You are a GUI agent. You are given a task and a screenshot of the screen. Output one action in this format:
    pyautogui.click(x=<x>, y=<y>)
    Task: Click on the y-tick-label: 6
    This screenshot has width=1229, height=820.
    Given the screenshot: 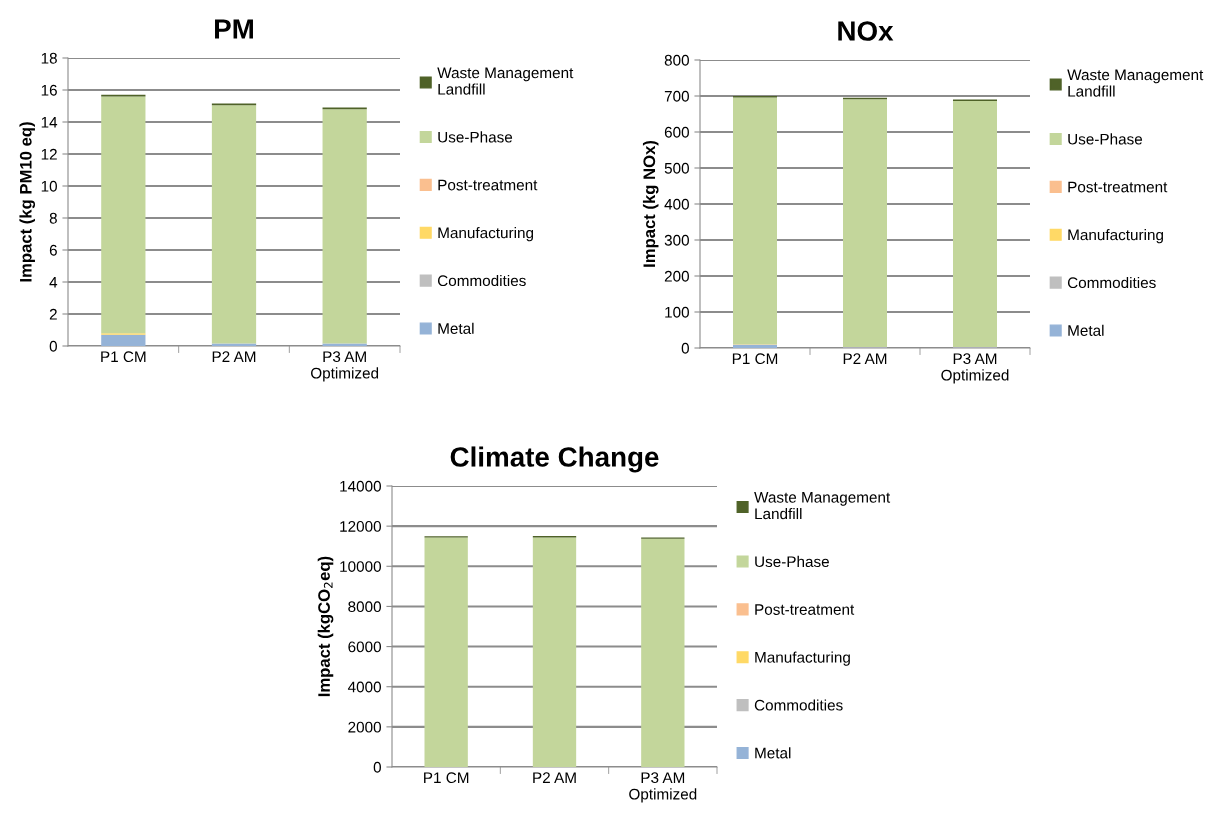 What is the action you would take?
    pyautogui.click(x=53, y=250)
    